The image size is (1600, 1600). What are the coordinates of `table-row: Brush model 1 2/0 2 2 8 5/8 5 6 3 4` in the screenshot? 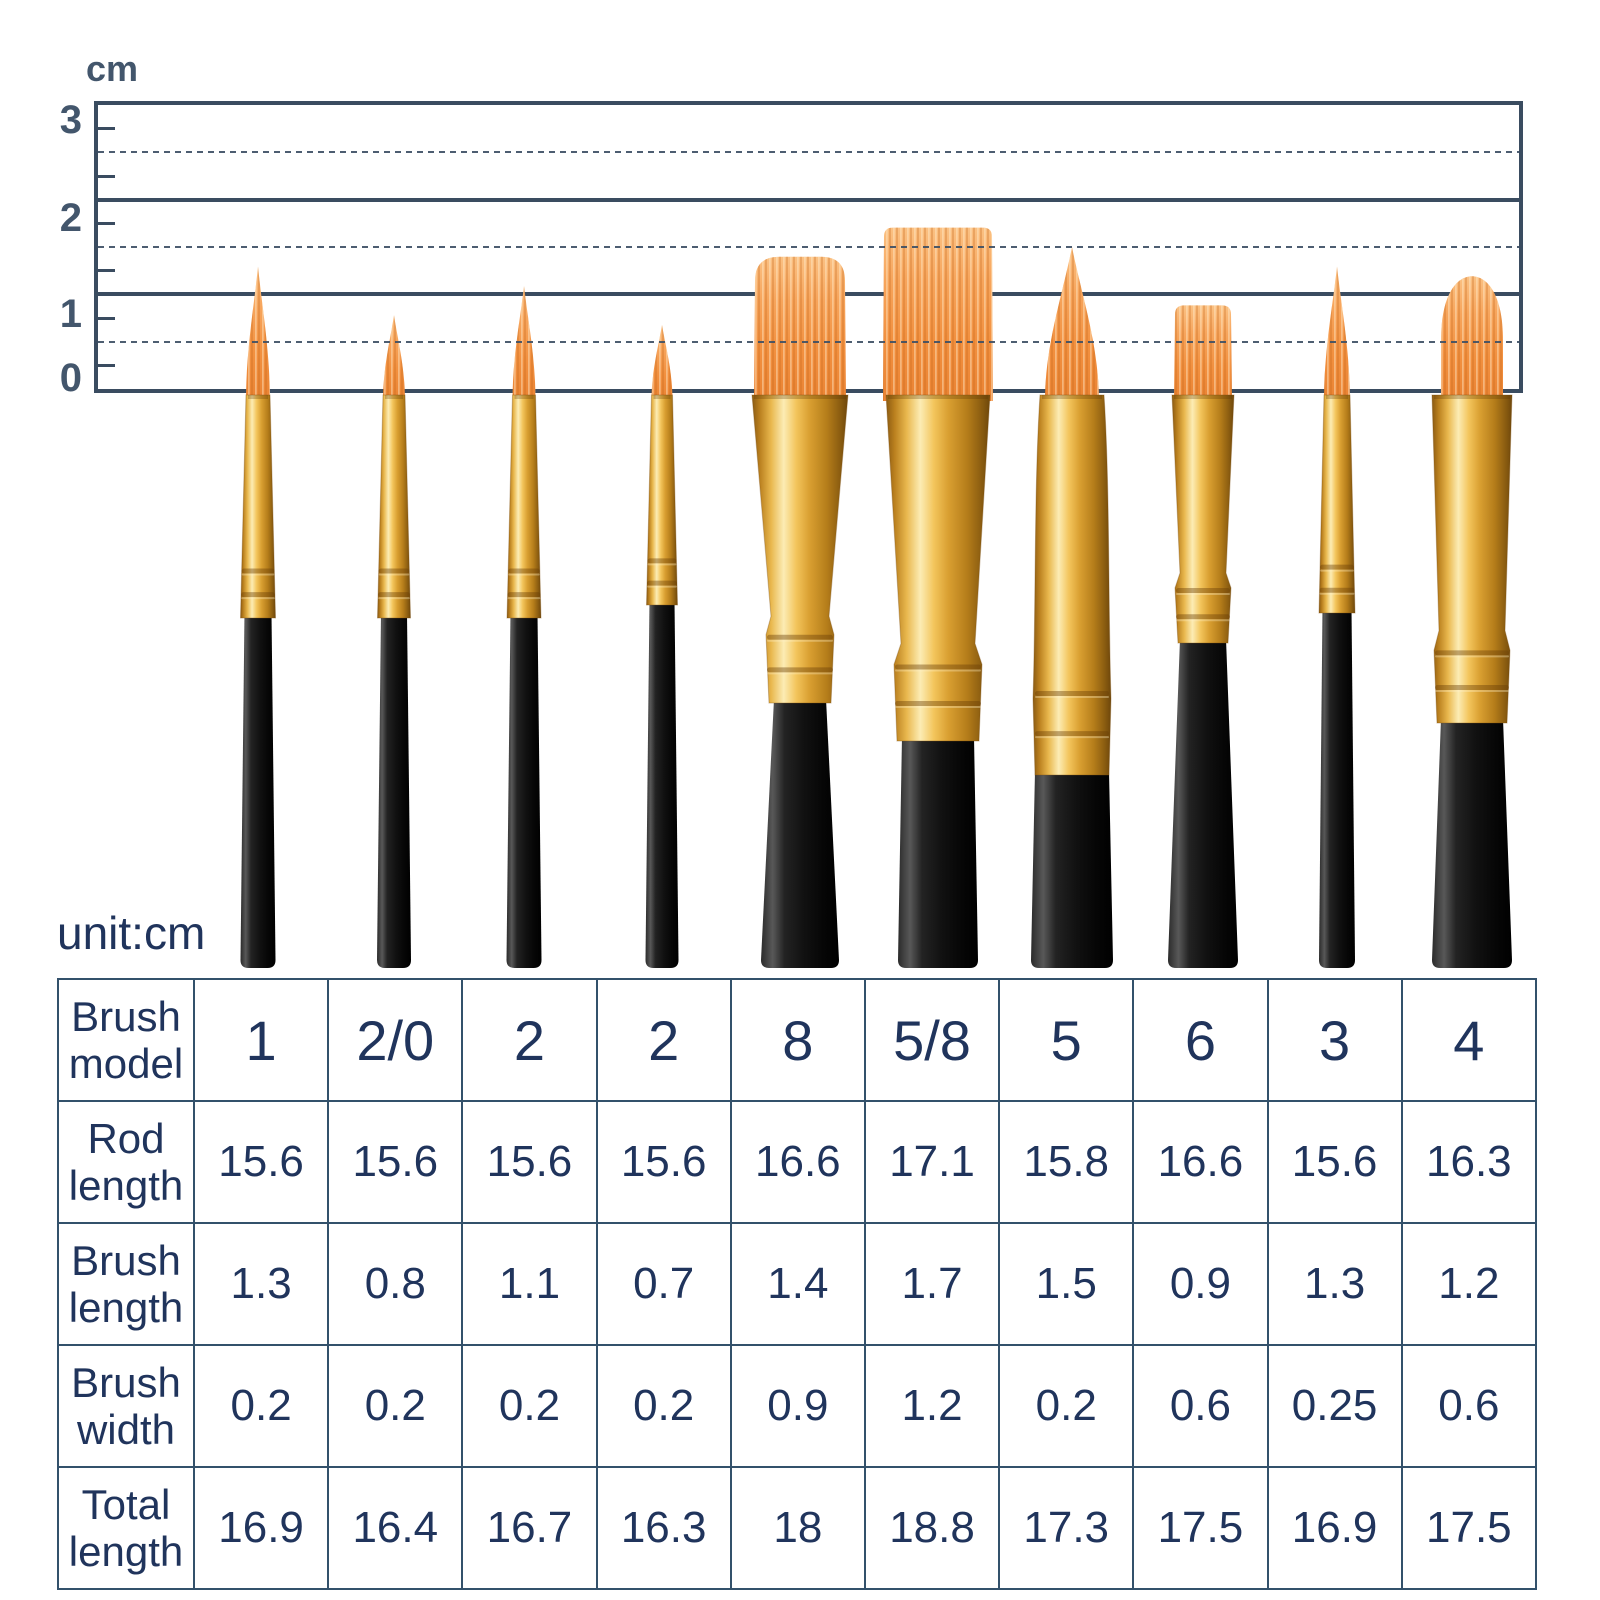 It's located at (797, 1040).